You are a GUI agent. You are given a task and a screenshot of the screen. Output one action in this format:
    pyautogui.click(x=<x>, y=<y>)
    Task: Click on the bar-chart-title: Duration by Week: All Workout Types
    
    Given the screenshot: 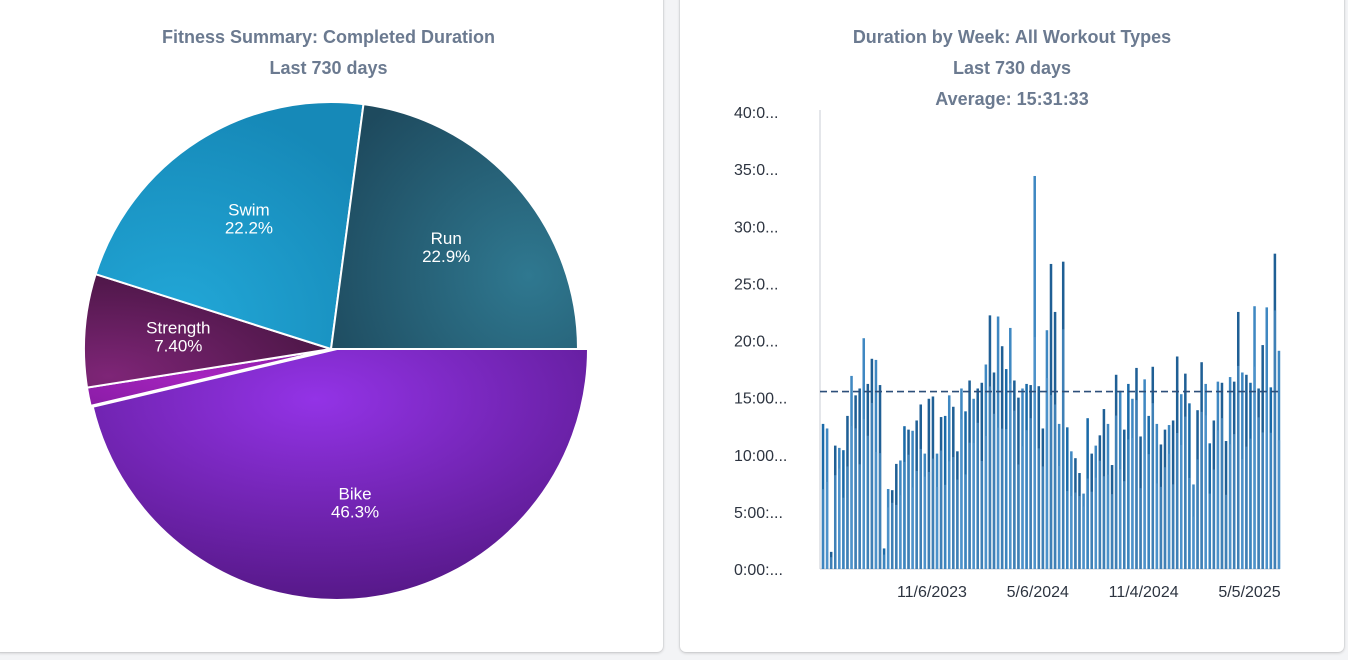 What is the action you would take?
    pyautogui.click(x=1012, y=37)
    